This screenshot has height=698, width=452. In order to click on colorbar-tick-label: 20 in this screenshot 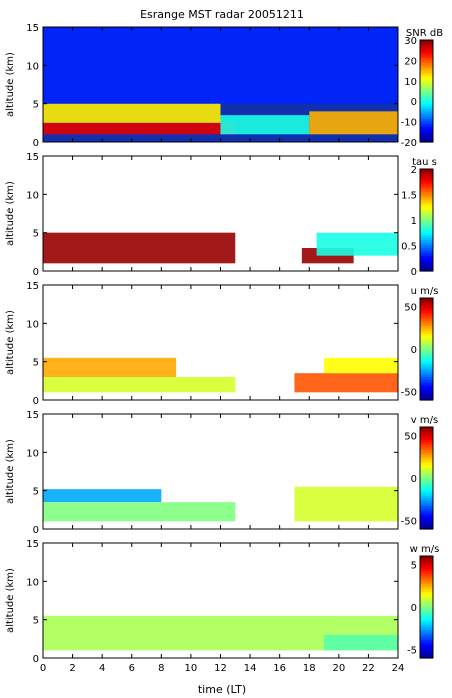, I will do `click(410, 61)`.